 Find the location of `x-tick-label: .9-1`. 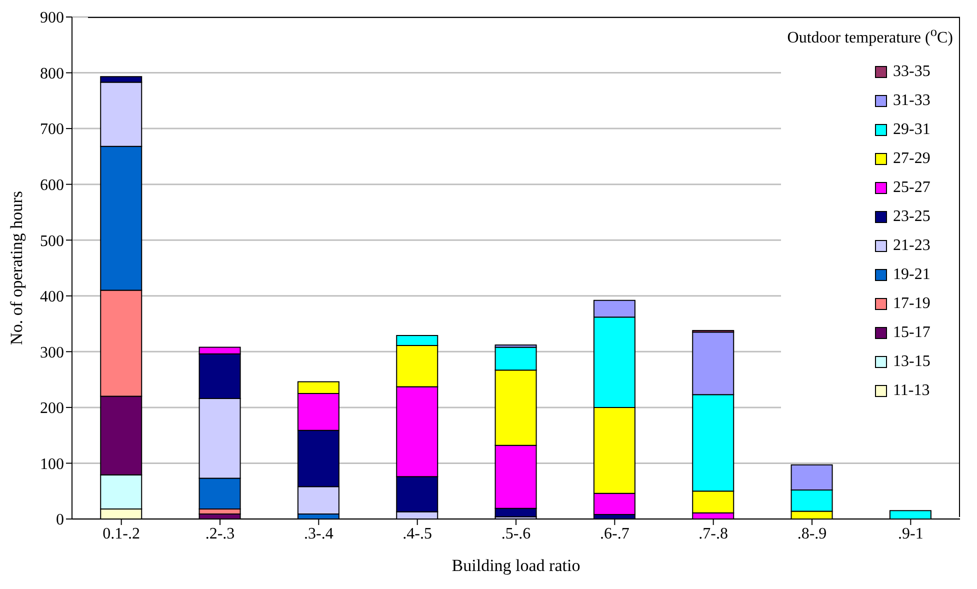

x-tick-label: .9-1 is located at coordinates (911, 533).